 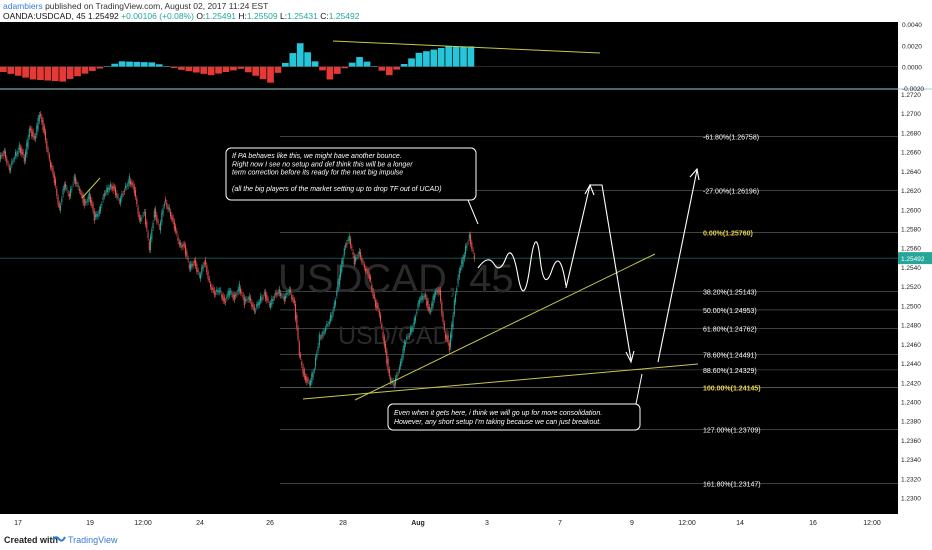 What do you see at coordinates (911, 422) in the screenshot?
I see `price-tick-label: 1.2380` at bounding box center [911, 422].